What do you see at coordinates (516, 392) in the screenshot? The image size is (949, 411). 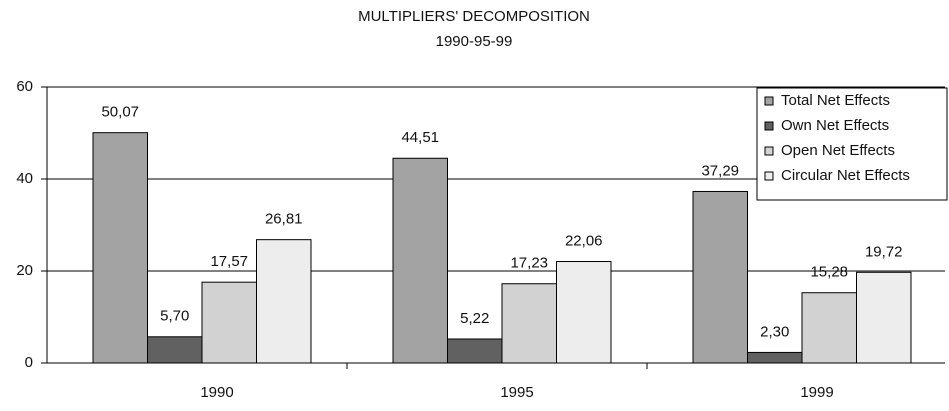 I see `x-tick-label: 1995` at bounding box center [516, 392].